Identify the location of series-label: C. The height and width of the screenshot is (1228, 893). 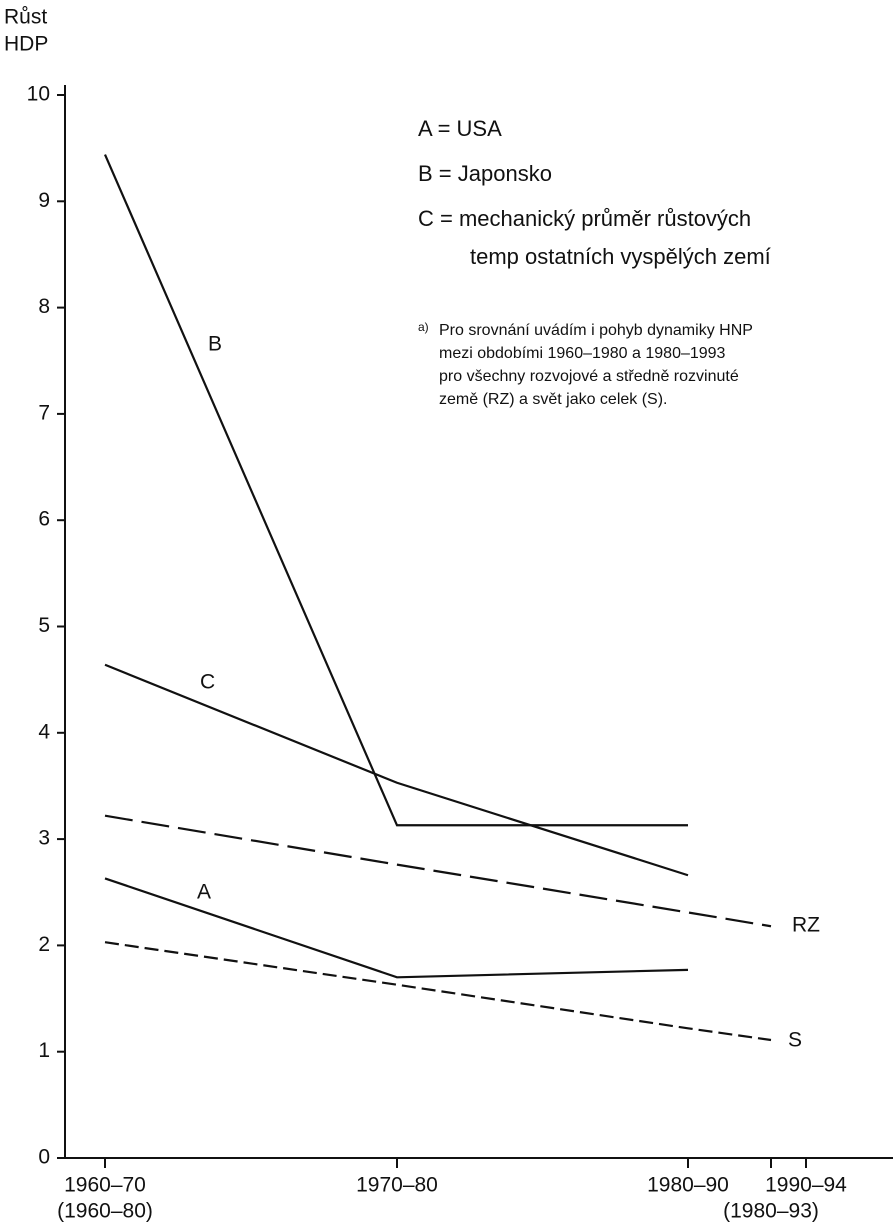
(207, 682).